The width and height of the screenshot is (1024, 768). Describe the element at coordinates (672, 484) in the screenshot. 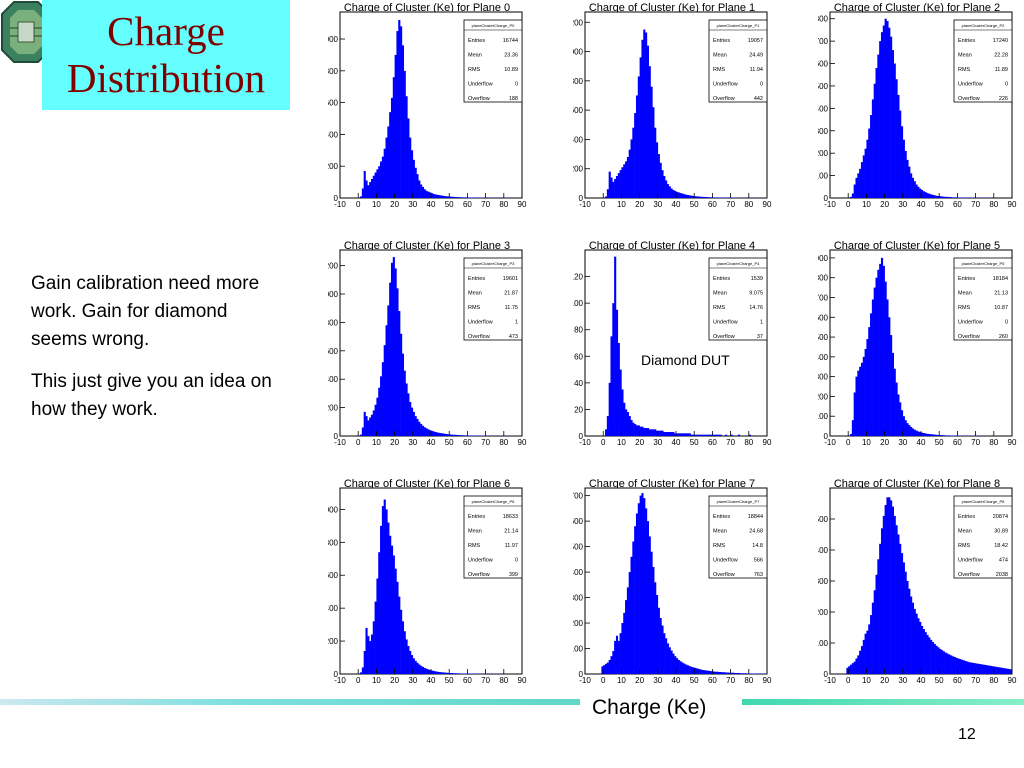

I see `chart-title: Charge of Cluster (Ke) for Plane 7` at that location.